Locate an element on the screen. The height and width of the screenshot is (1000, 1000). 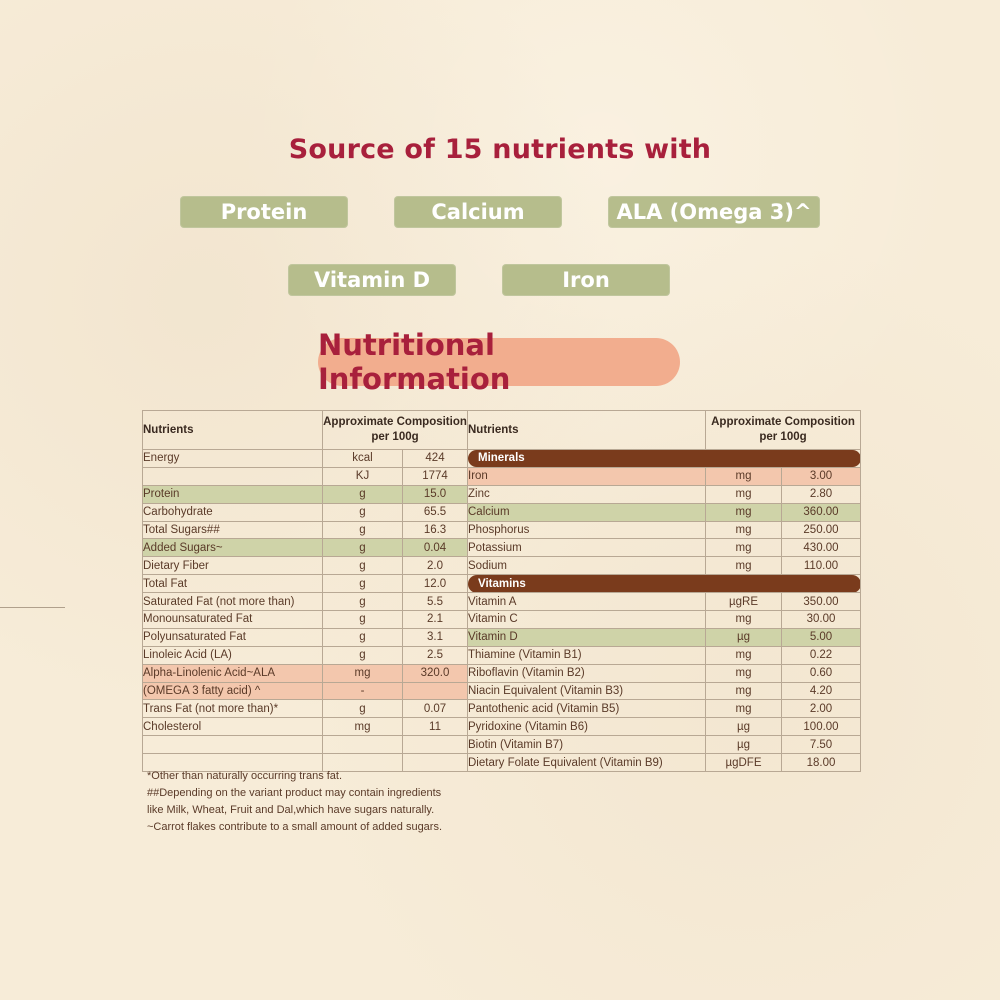
nutrient-name: Biotin (Vitamin B7) is located at coordinates (586, 745).